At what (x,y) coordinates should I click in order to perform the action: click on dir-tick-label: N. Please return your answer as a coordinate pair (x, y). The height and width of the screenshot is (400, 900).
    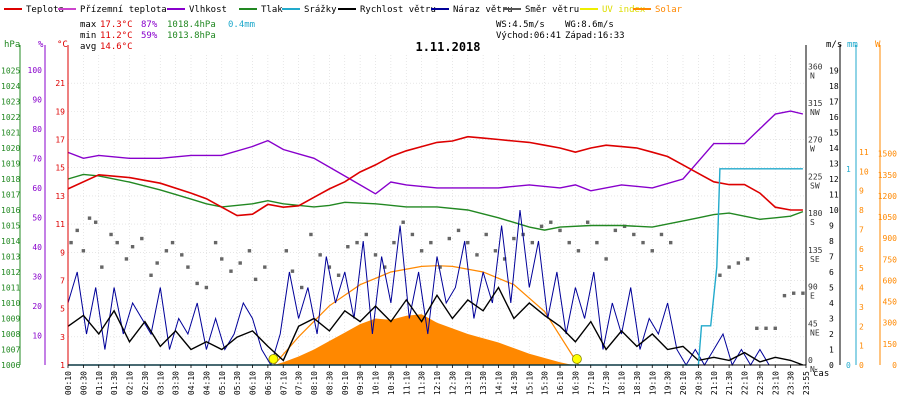
    Looking at the image, I should click on (812, 369).